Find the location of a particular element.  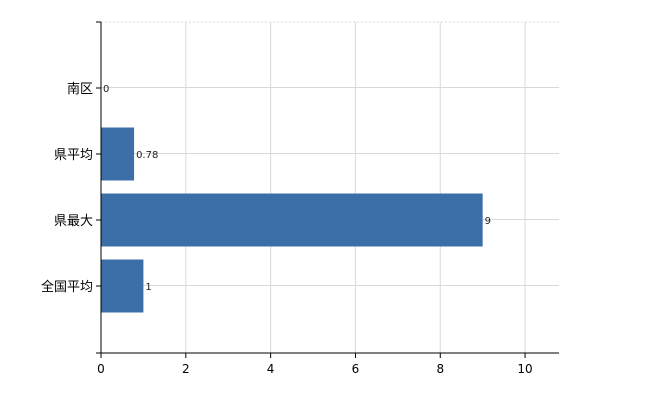

x-tick-label: 0 is located at coordinates (101, 369).